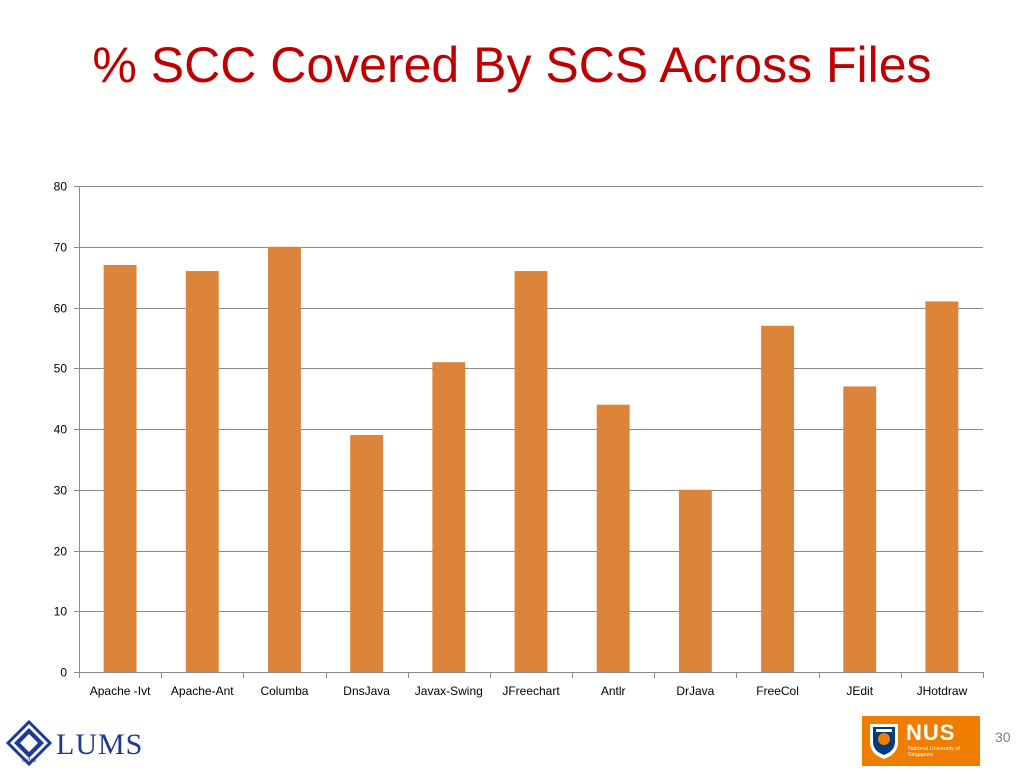  What do you see at coordinates (695, 691) in the screenshot?
I see `x-tick-label: DrJava` at bounding box center [695, 691].